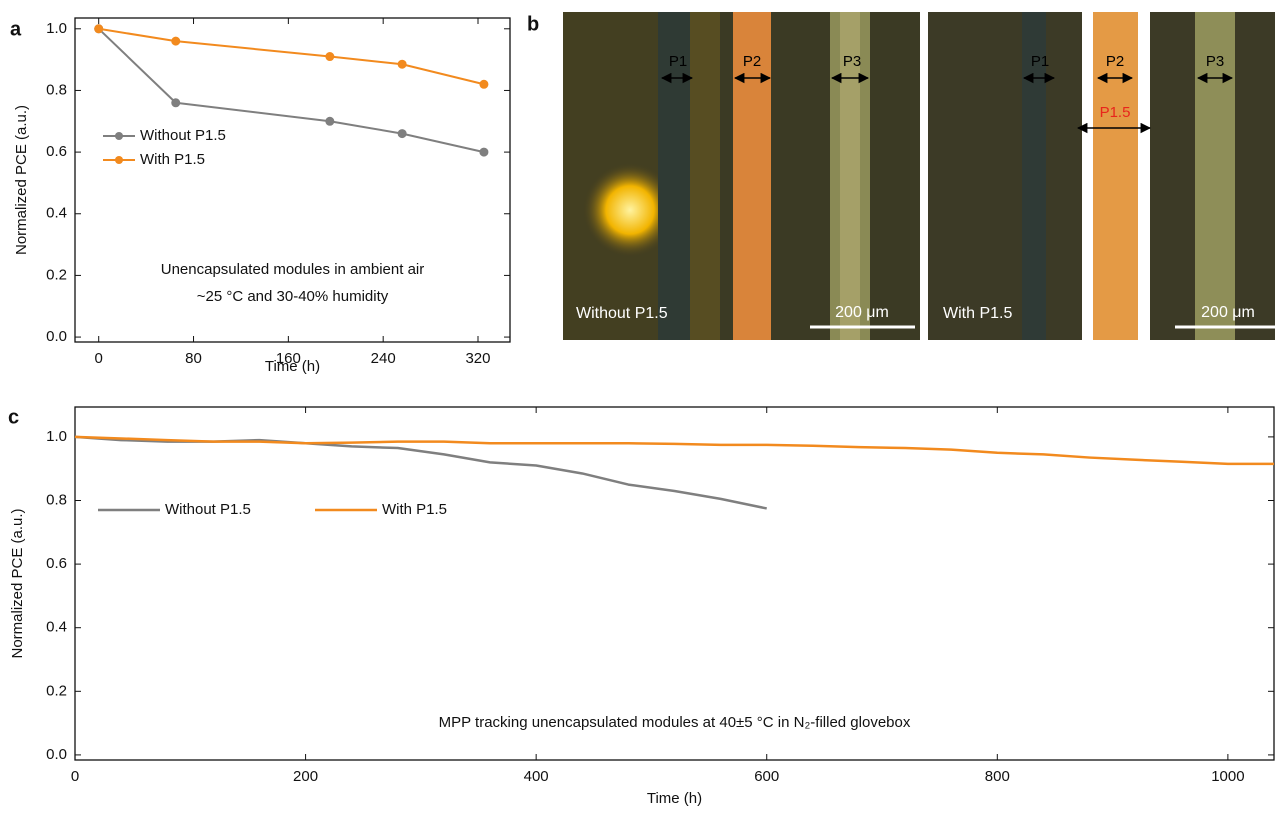  What do you see at coordinates (622, 313) in the screenshot?
I see `micrograph-caption: Without P1.5` at bounding box center [622, 313].